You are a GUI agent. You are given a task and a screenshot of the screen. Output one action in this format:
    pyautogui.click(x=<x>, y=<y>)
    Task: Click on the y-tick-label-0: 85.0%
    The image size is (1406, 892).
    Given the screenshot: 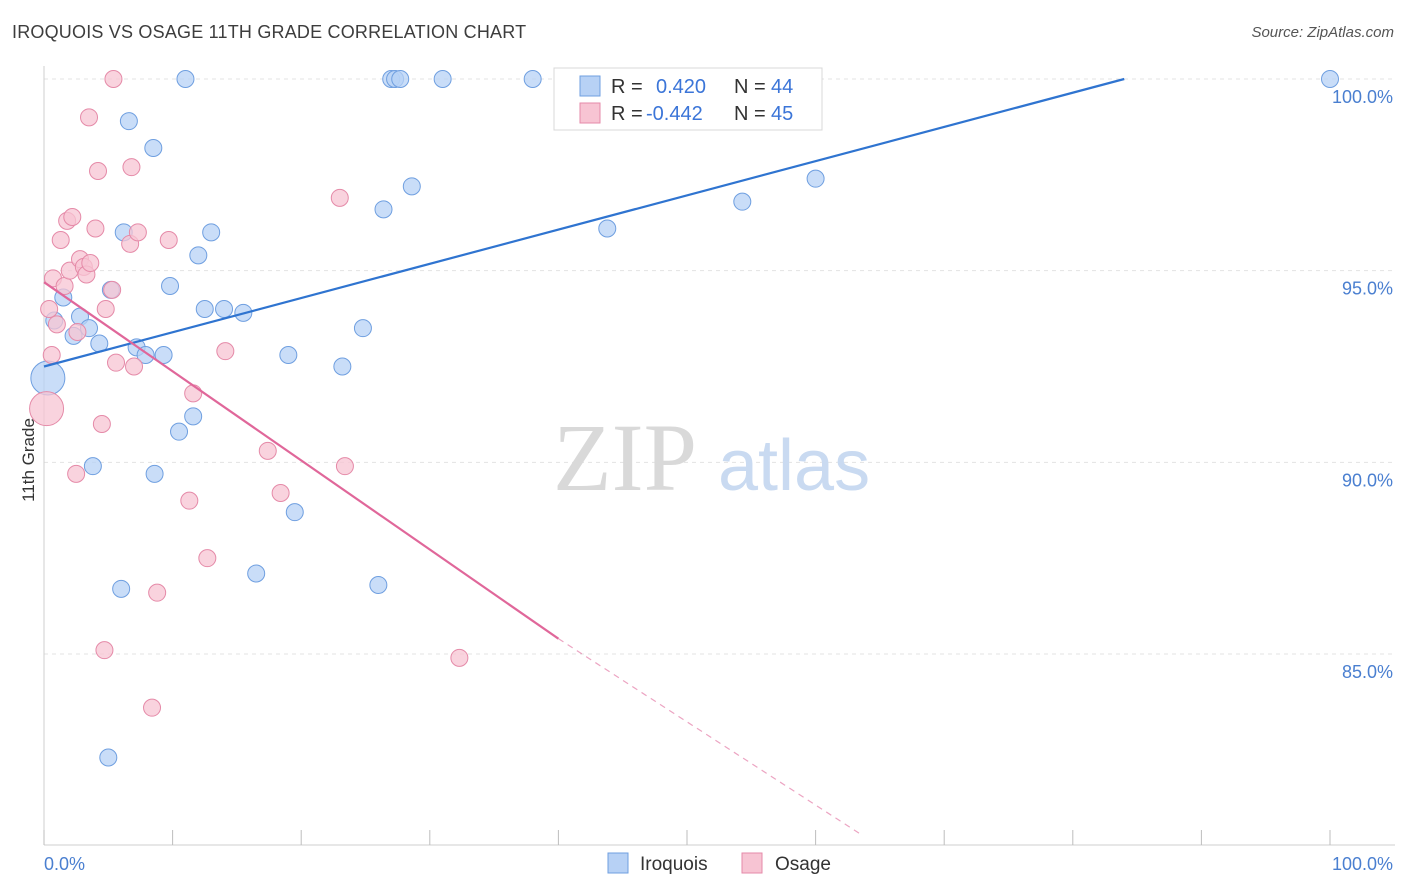 What is the action you would take?
    pyautogui.click(x=1367, y=672)
    